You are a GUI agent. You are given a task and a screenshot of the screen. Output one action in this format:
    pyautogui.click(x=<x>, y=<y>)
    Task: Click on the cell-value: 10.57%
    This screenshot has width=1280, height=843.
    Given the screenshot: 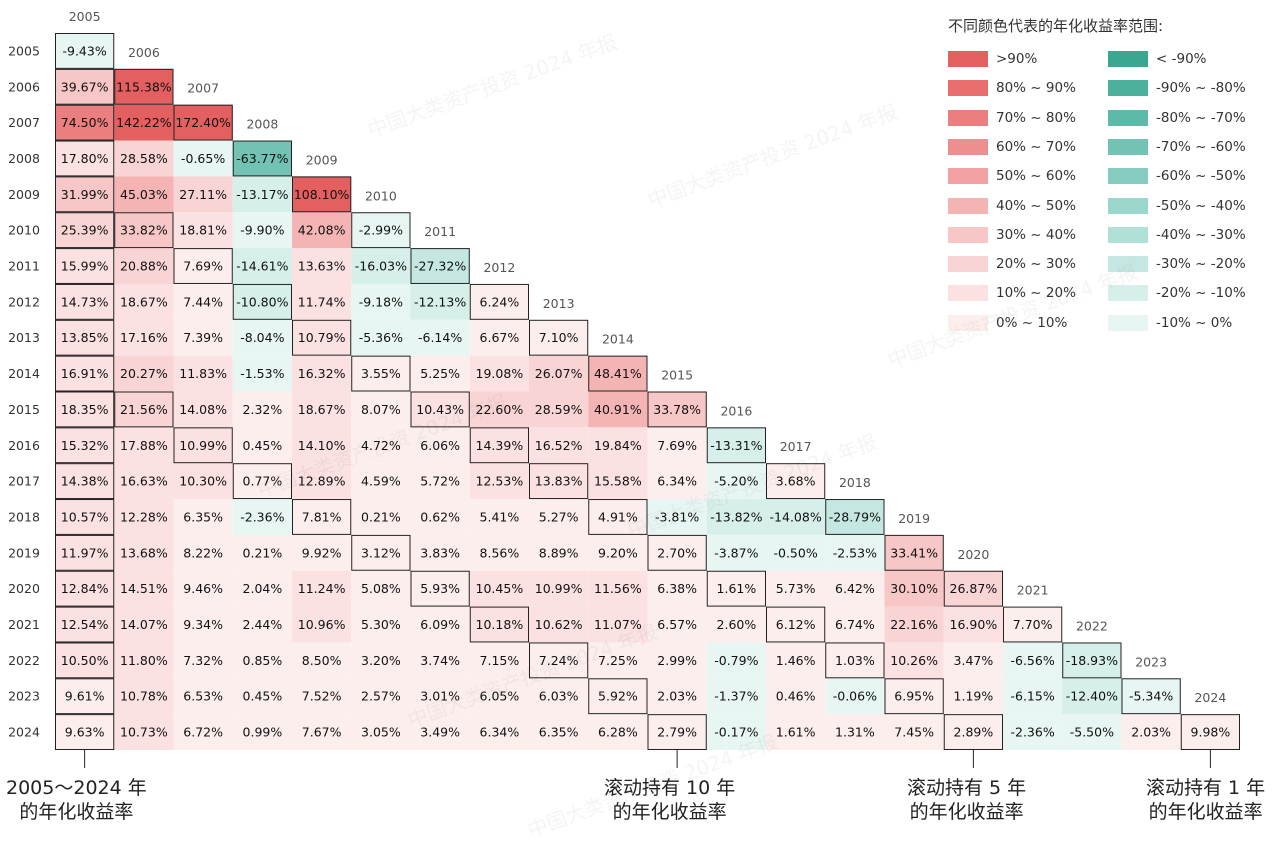 What is the action you would take?
    pyautogui.click(x=85, y=516)
    